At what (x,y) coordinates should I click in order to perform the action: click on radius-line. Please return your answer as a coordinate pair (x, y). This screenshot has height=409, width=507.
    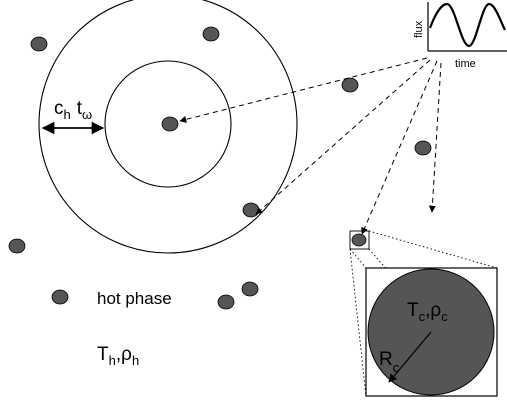
    Looking at the image, I should click on (410, 357).